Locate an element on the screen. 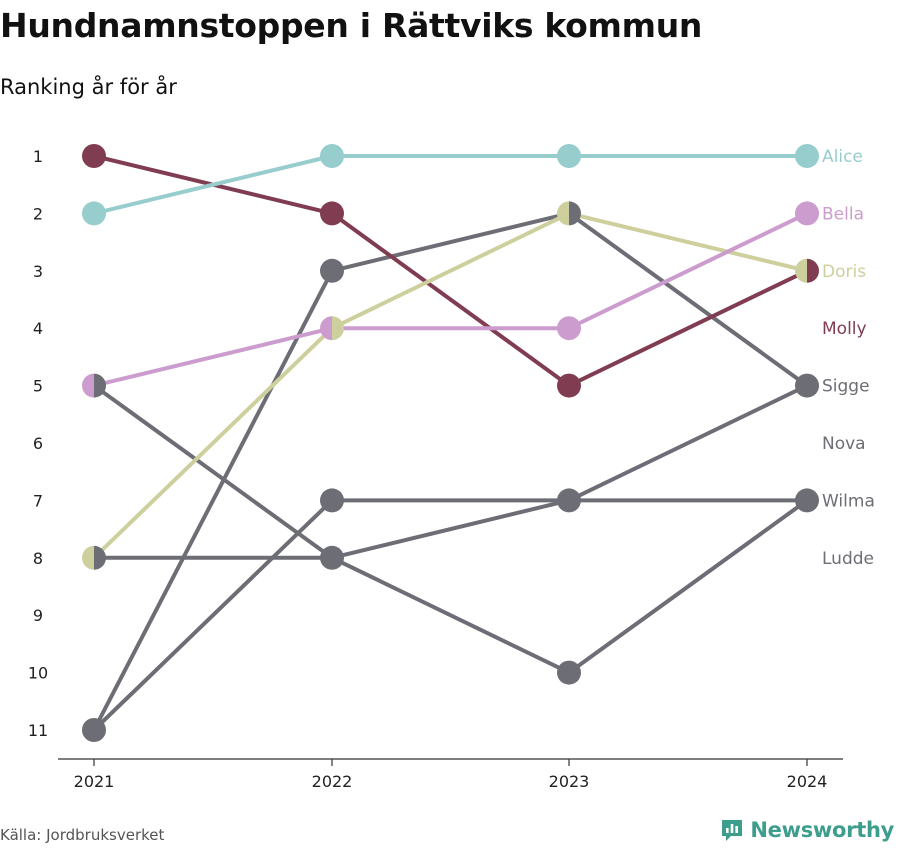  end-label-doris: Doris is located at coordinates (844, 272).